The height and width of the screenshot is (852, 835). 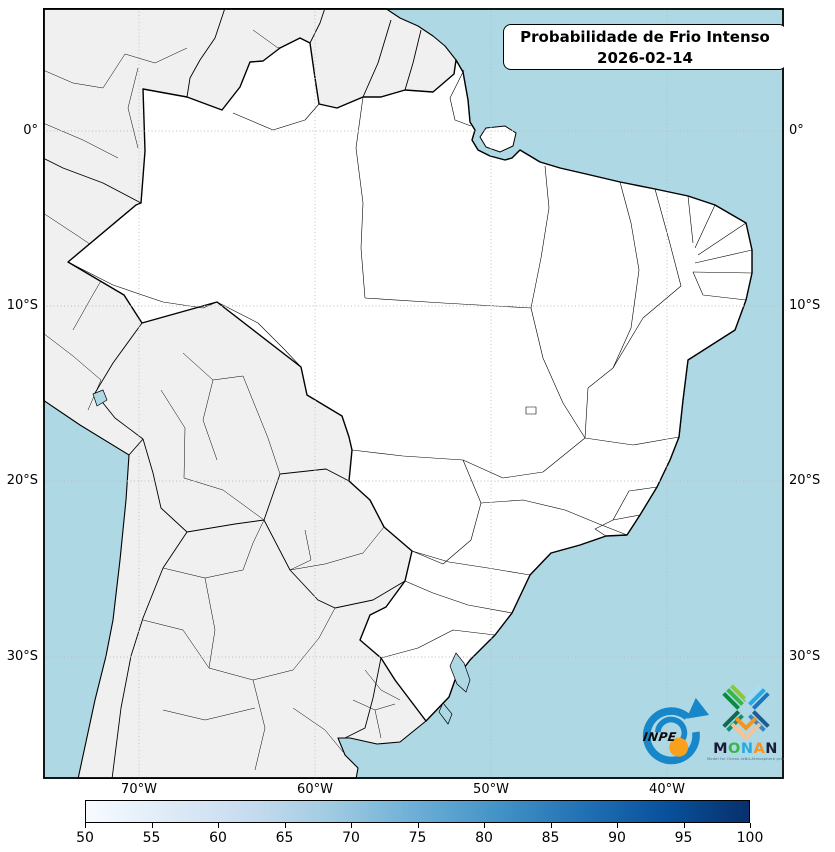 I want to click on monan-letter: A, so click(x=759, y=749).